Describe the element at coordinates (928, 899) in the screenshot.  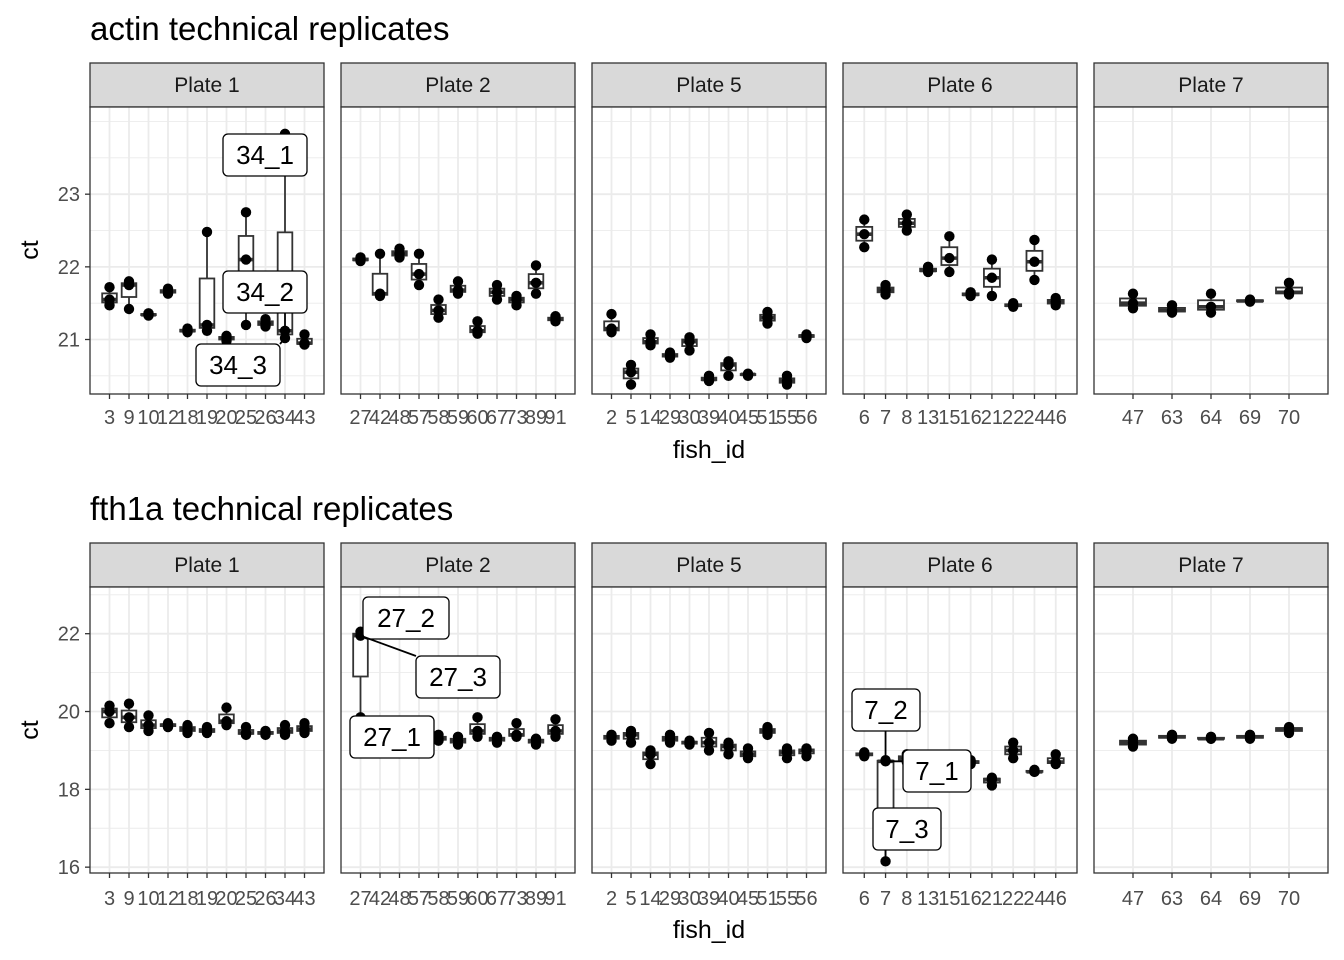
I see `x-tick-label: 13` at that location.